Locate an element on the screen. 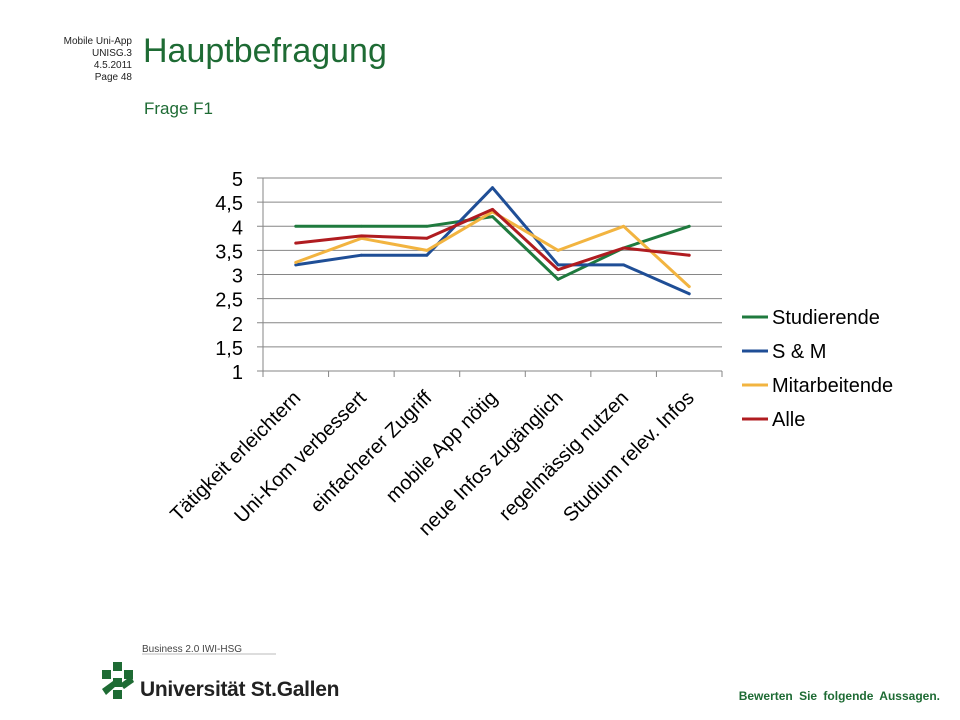  chart-legend: Studierende S & M Mitarbeitende Alle is located at coordinates (817, 369).